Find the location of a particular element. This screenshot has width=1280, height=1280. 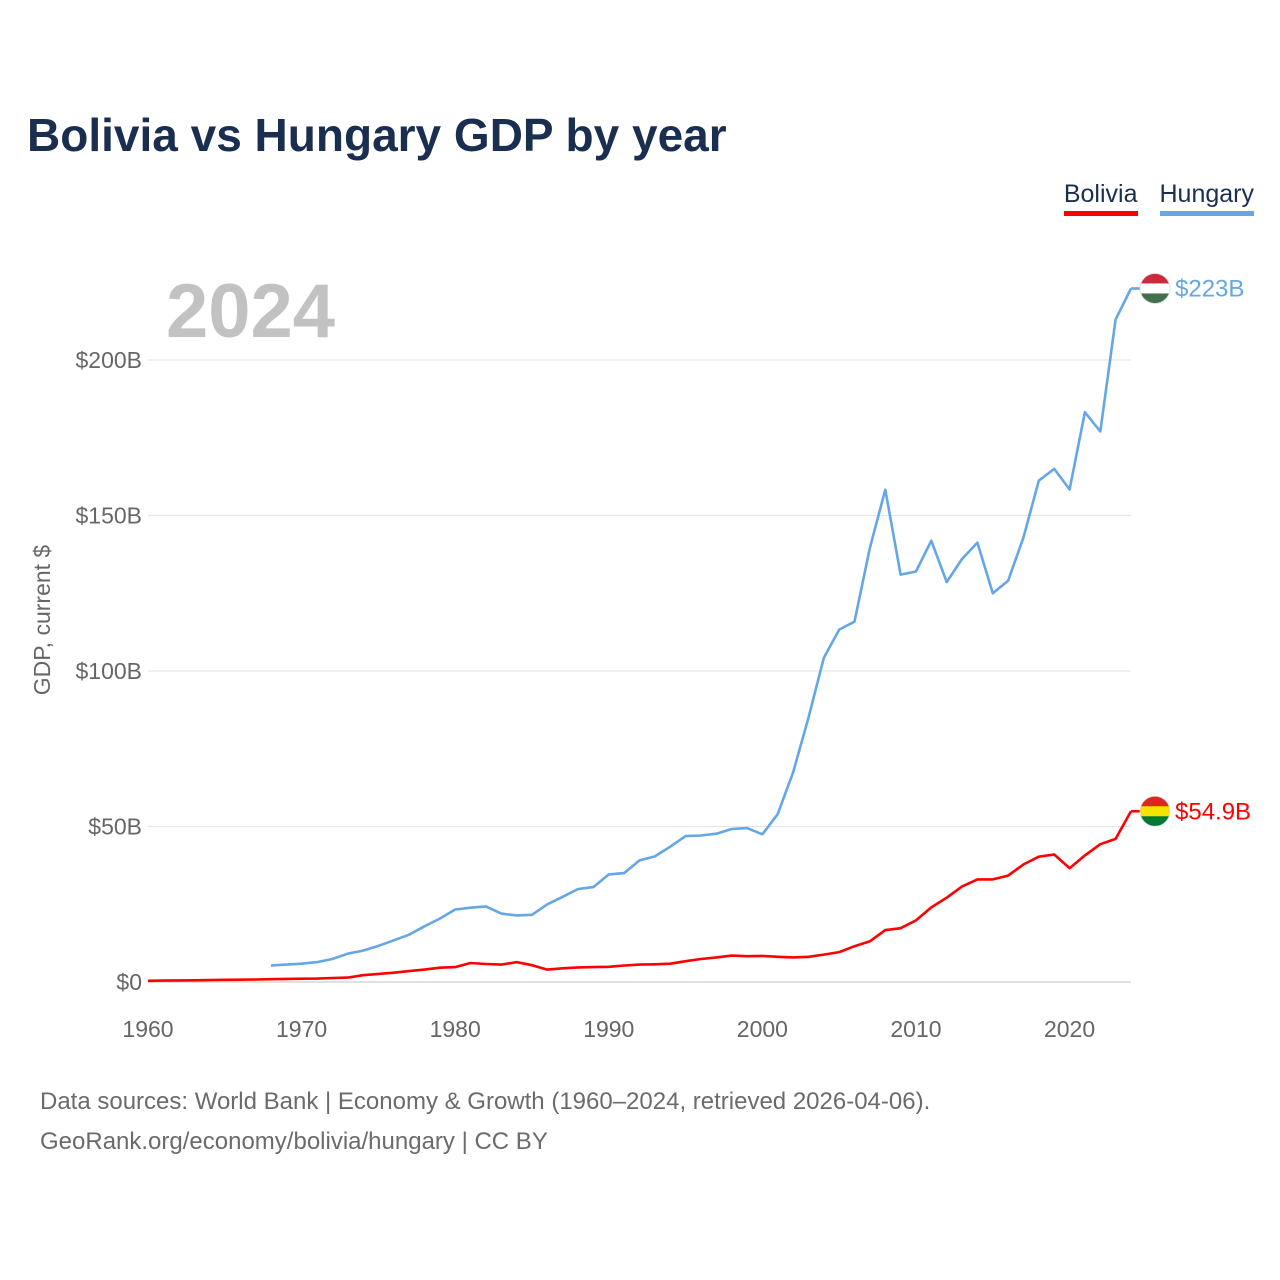

end-value-label: $54.9B is located at coordinates (1213, 811).